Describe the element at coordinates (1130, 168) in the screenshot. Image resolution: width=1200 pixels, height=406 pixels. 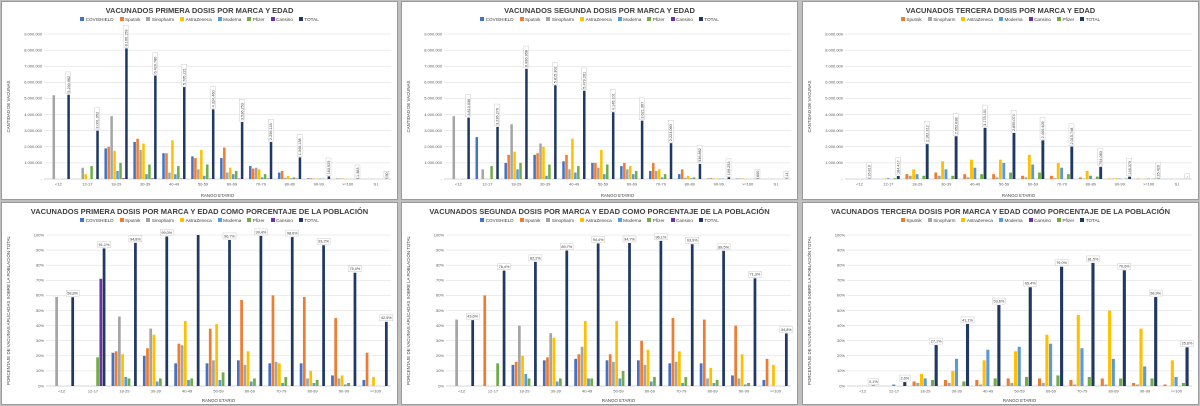
I see `data-label-text: 146.370` at that location.